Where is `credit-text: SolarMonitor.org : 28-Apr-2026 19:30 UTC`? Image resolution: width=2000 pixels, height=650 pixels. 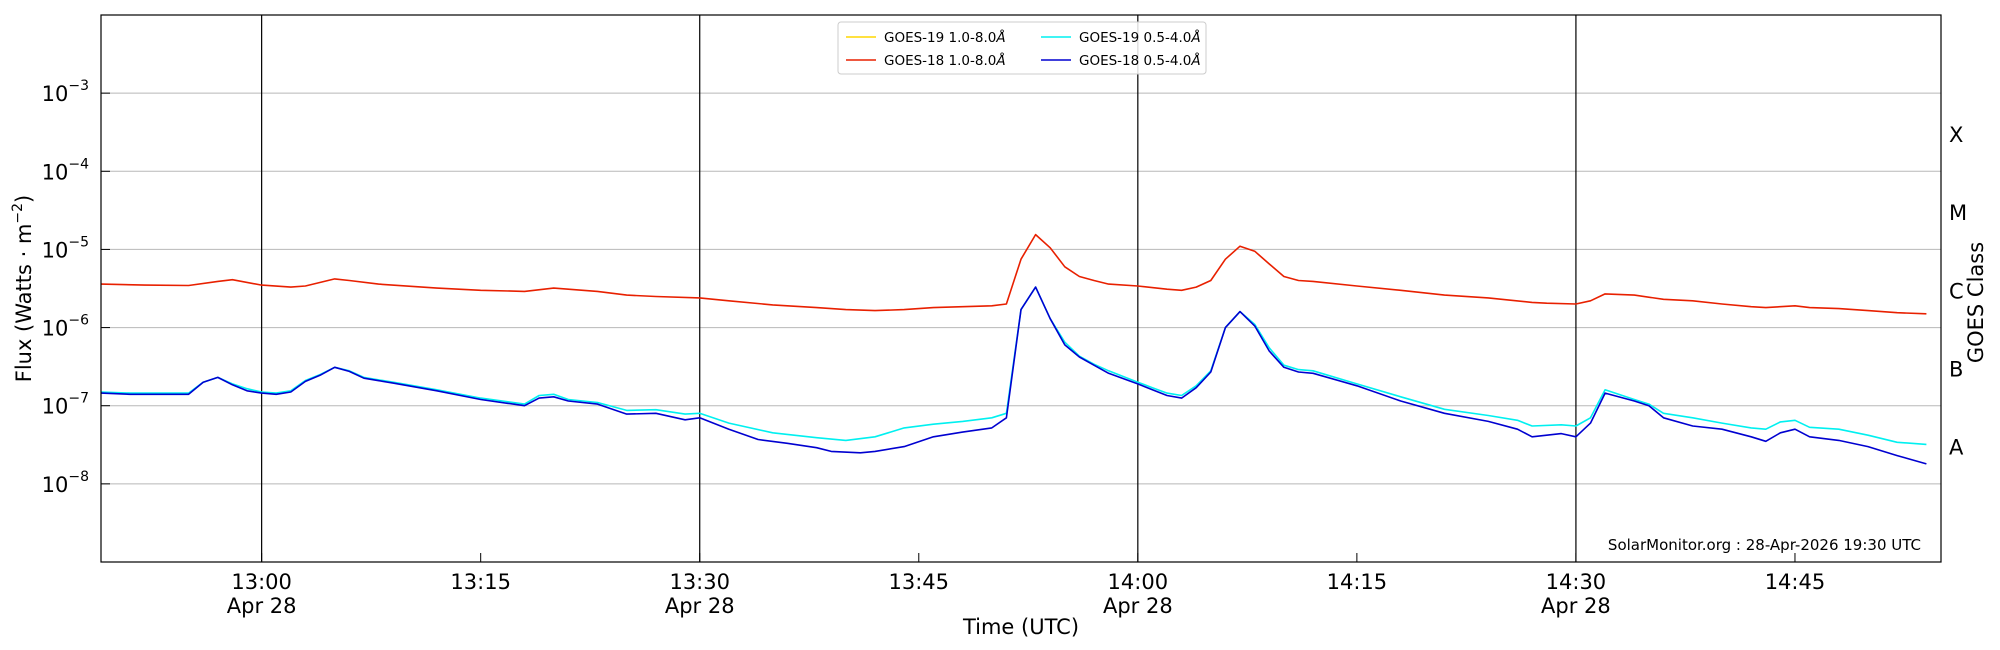
credit-text: SolarMonitor.org : 28-Apr-2026 19:30 UTC is located at coordinates (1764, 545).